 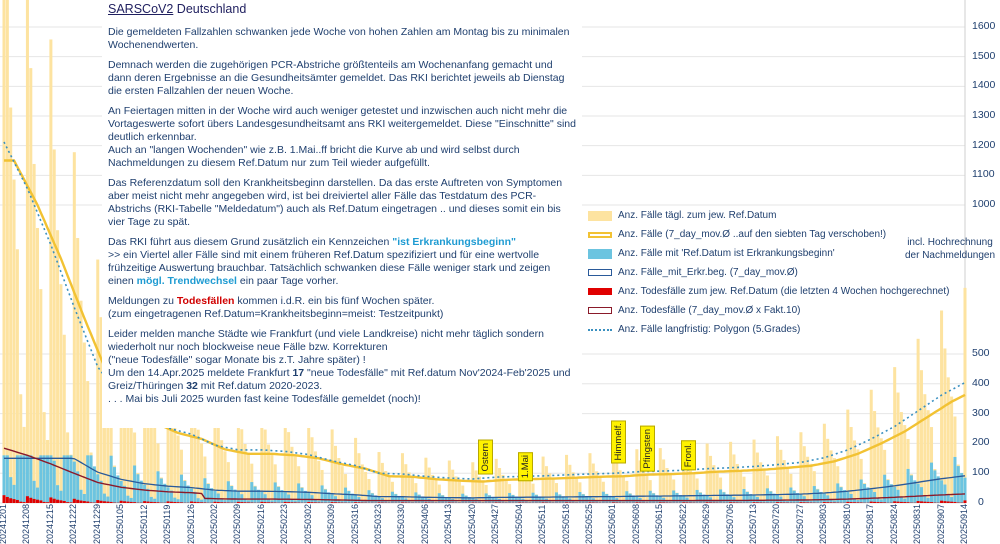 I want to click on title-rest: Deutschland, so click(x=210, y=9).